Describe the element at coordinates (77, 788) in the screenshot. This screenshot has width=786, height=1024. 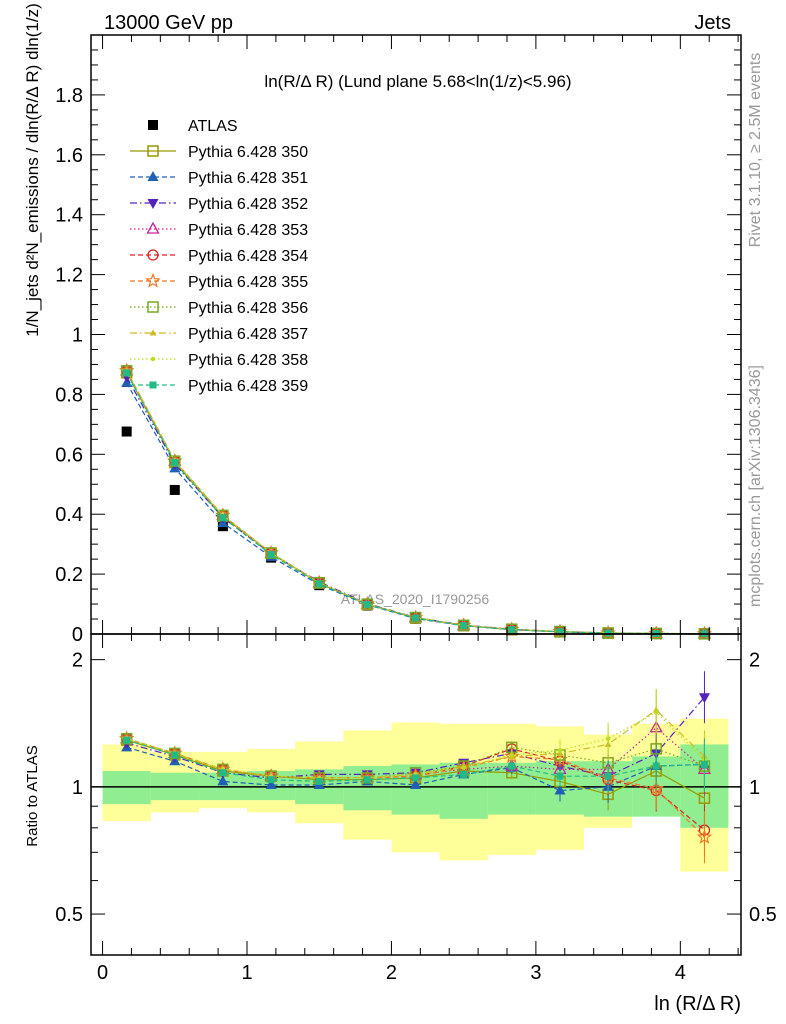
I see `ratio-y-tick-label: 1` at that location.